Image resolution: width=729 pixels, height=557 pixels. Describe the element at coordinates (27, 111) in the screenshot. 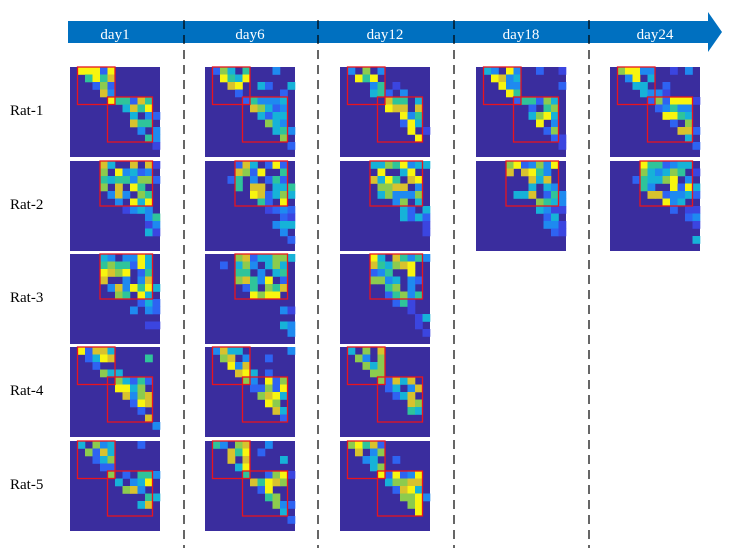

I see `row-label-rat-1: Rat-1` at that location.